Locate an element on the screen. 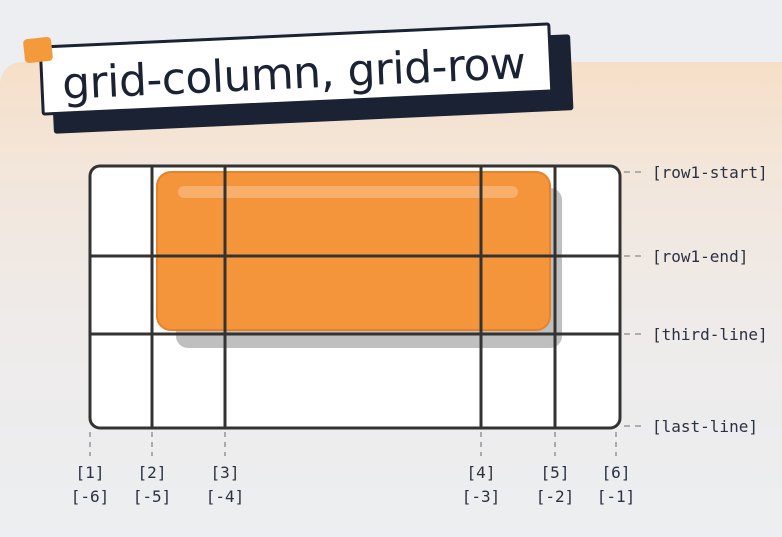  row-line-label-1: [row1-start] is located at coordinates (710, 172).